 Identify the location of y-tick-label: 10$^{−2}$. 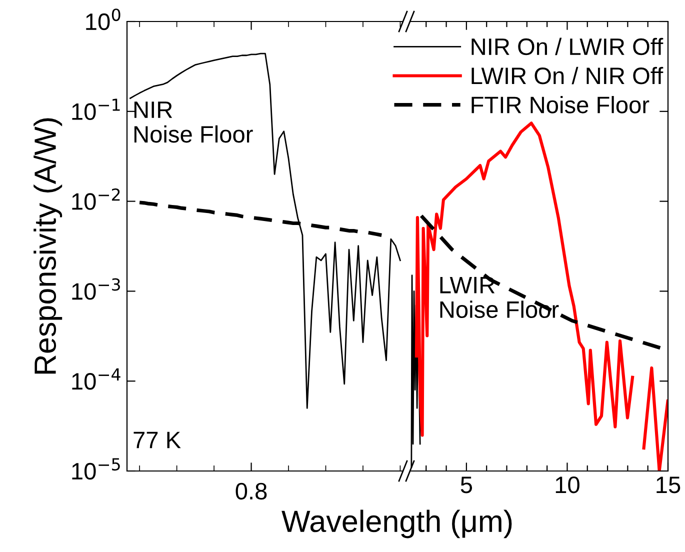
(96, 199).